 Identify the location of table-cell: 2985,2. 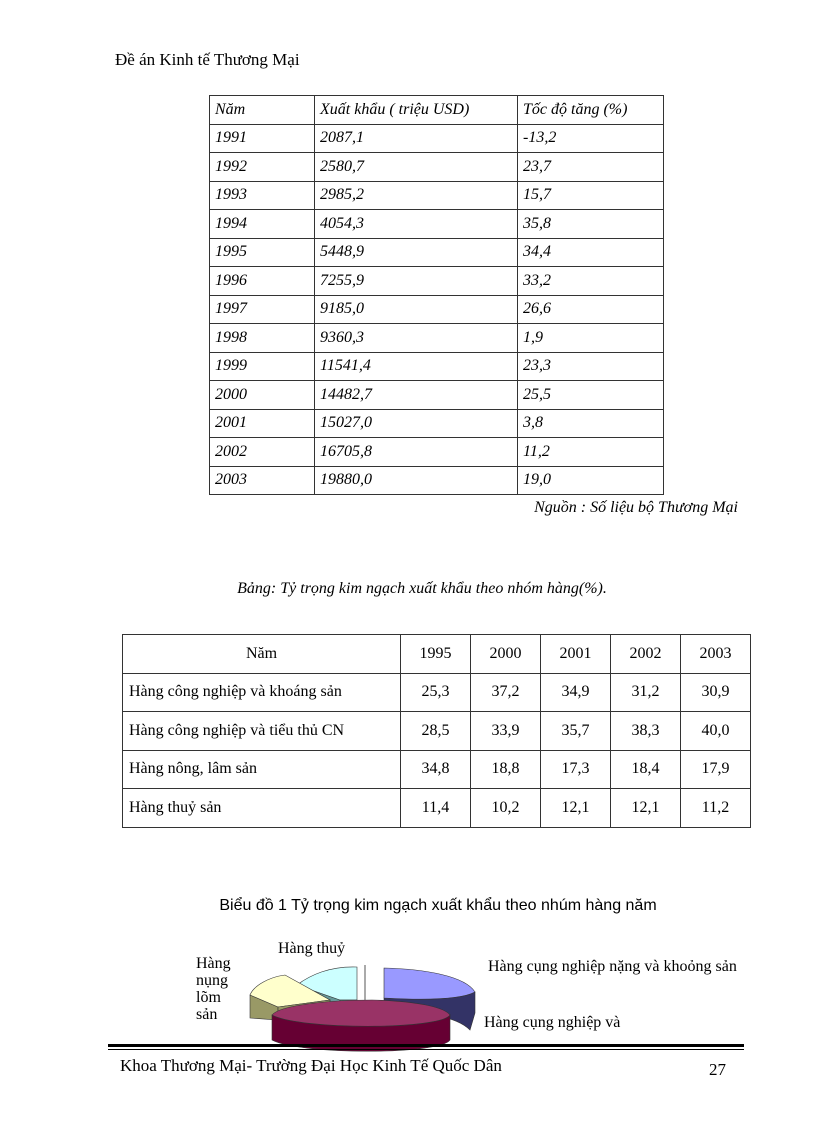
(416, 195).